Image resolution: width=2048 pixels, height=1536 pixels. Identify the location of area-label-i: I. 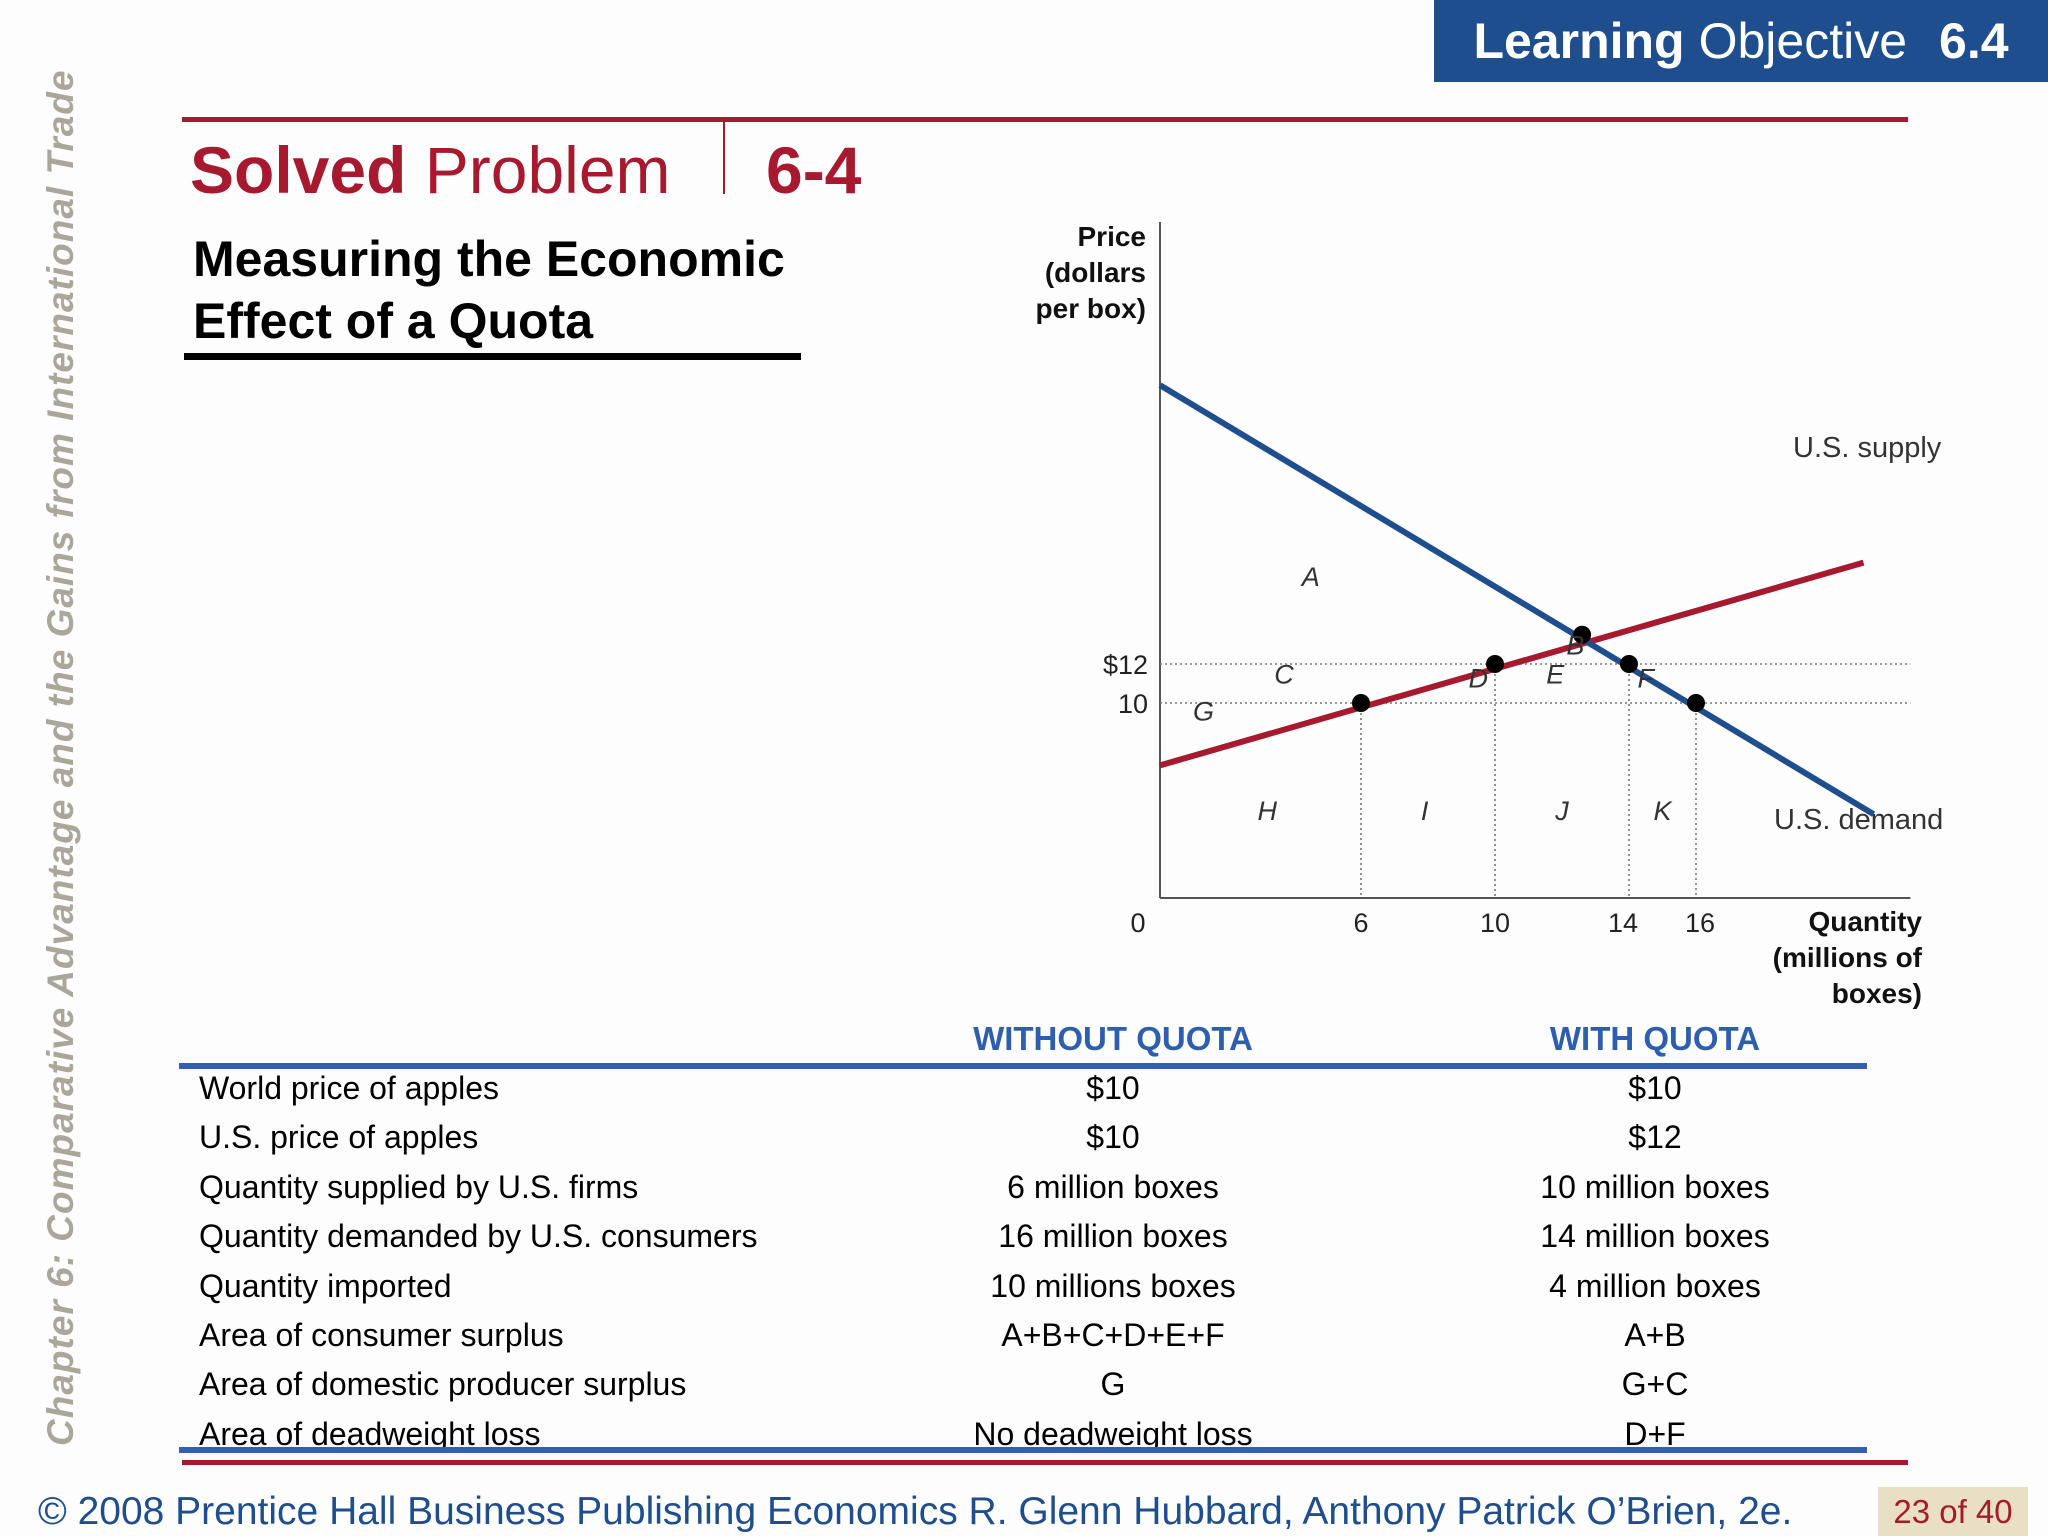
(1425, 811).